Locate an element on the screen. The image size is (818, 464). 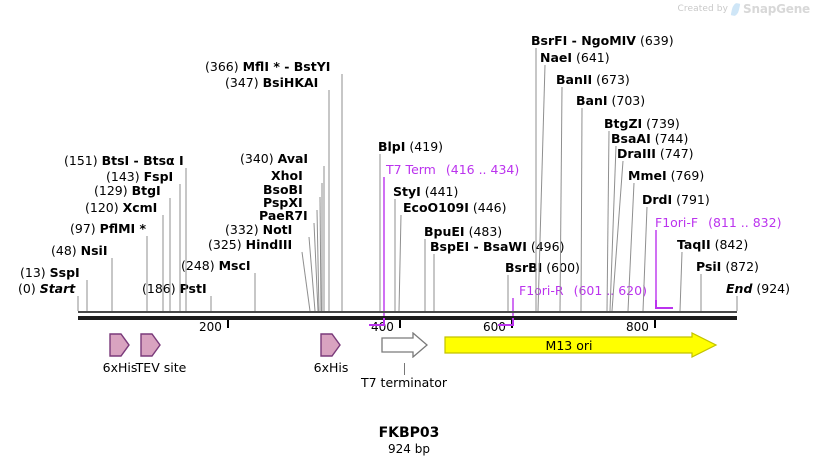
feature-label-tev: TEV site is located at coordinates (161, 367).